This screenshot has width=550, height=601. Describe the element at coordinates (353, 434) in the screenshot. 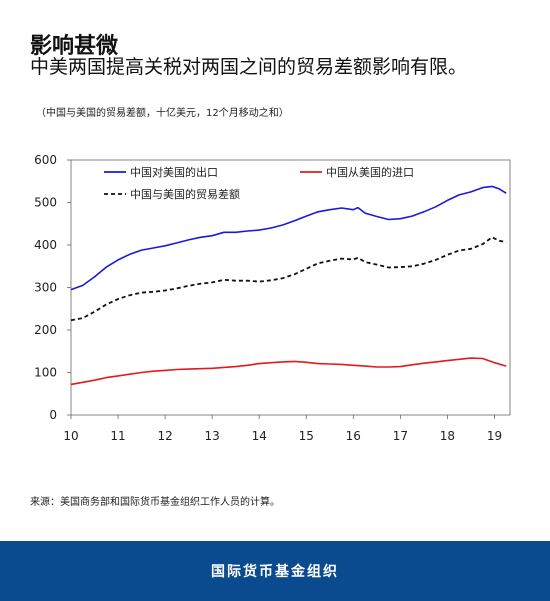

I see `x-tick-label: 16` at that location.